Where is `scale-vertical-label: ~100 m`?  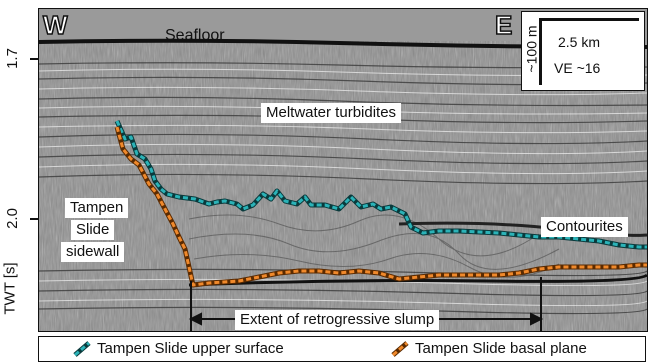 scale-vertical-label: ~100 m is located at coordinates (531, 49).